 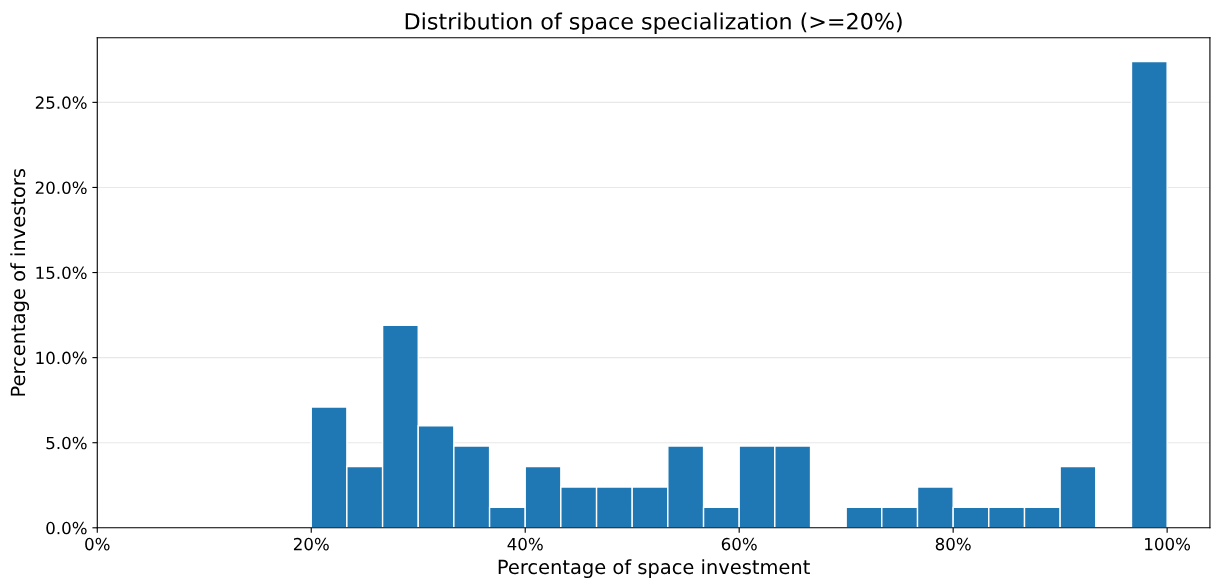 I want to click on x-tick-label: 100%, so click(x=1168, y=544).